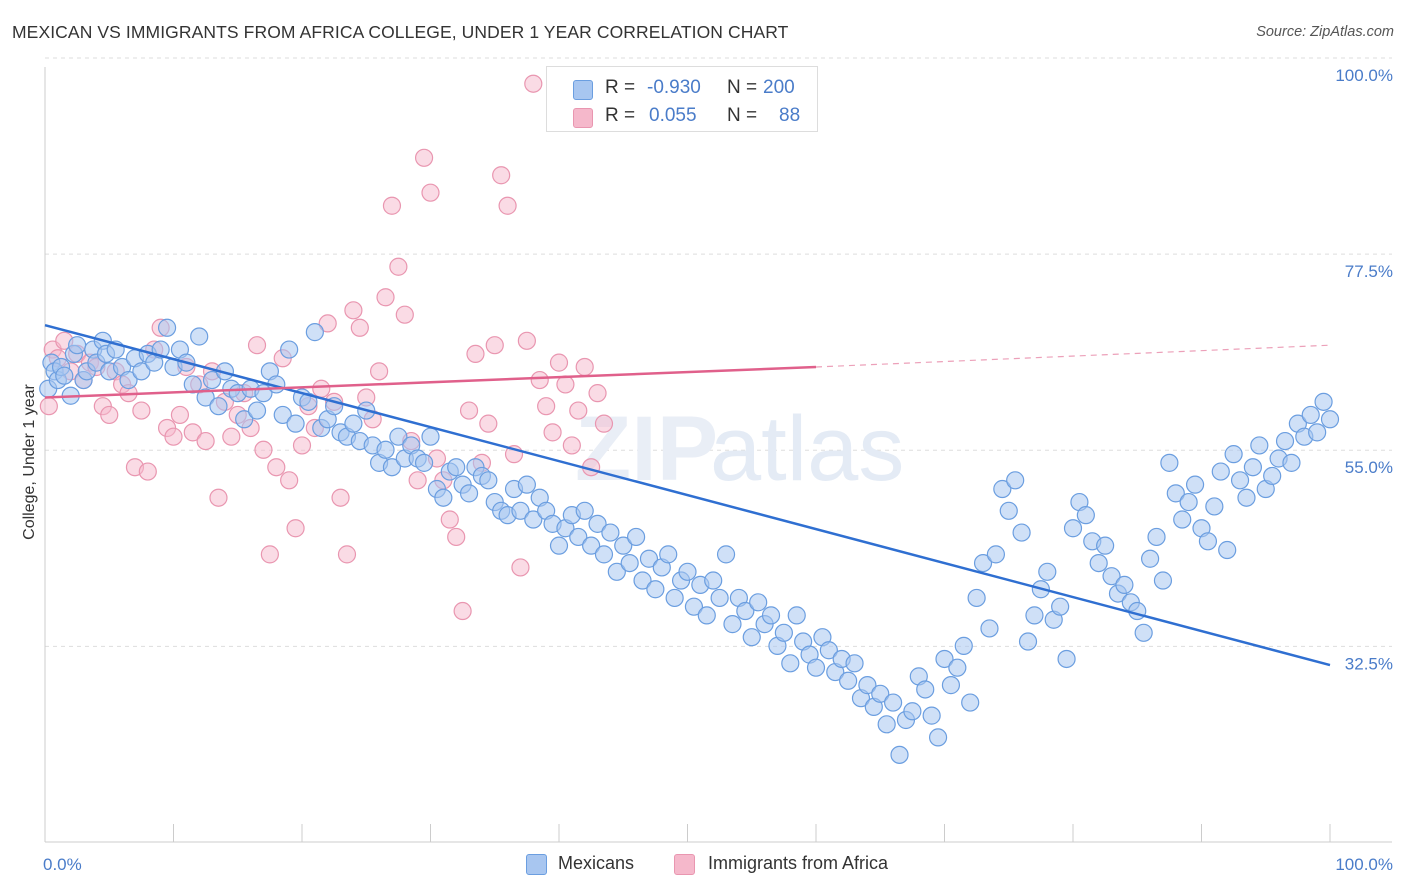  What do you see at coordinates (62, 864) in the screenshot?
I see `x-tick-label-min: 0.0%` at bounding box center [62, 864].